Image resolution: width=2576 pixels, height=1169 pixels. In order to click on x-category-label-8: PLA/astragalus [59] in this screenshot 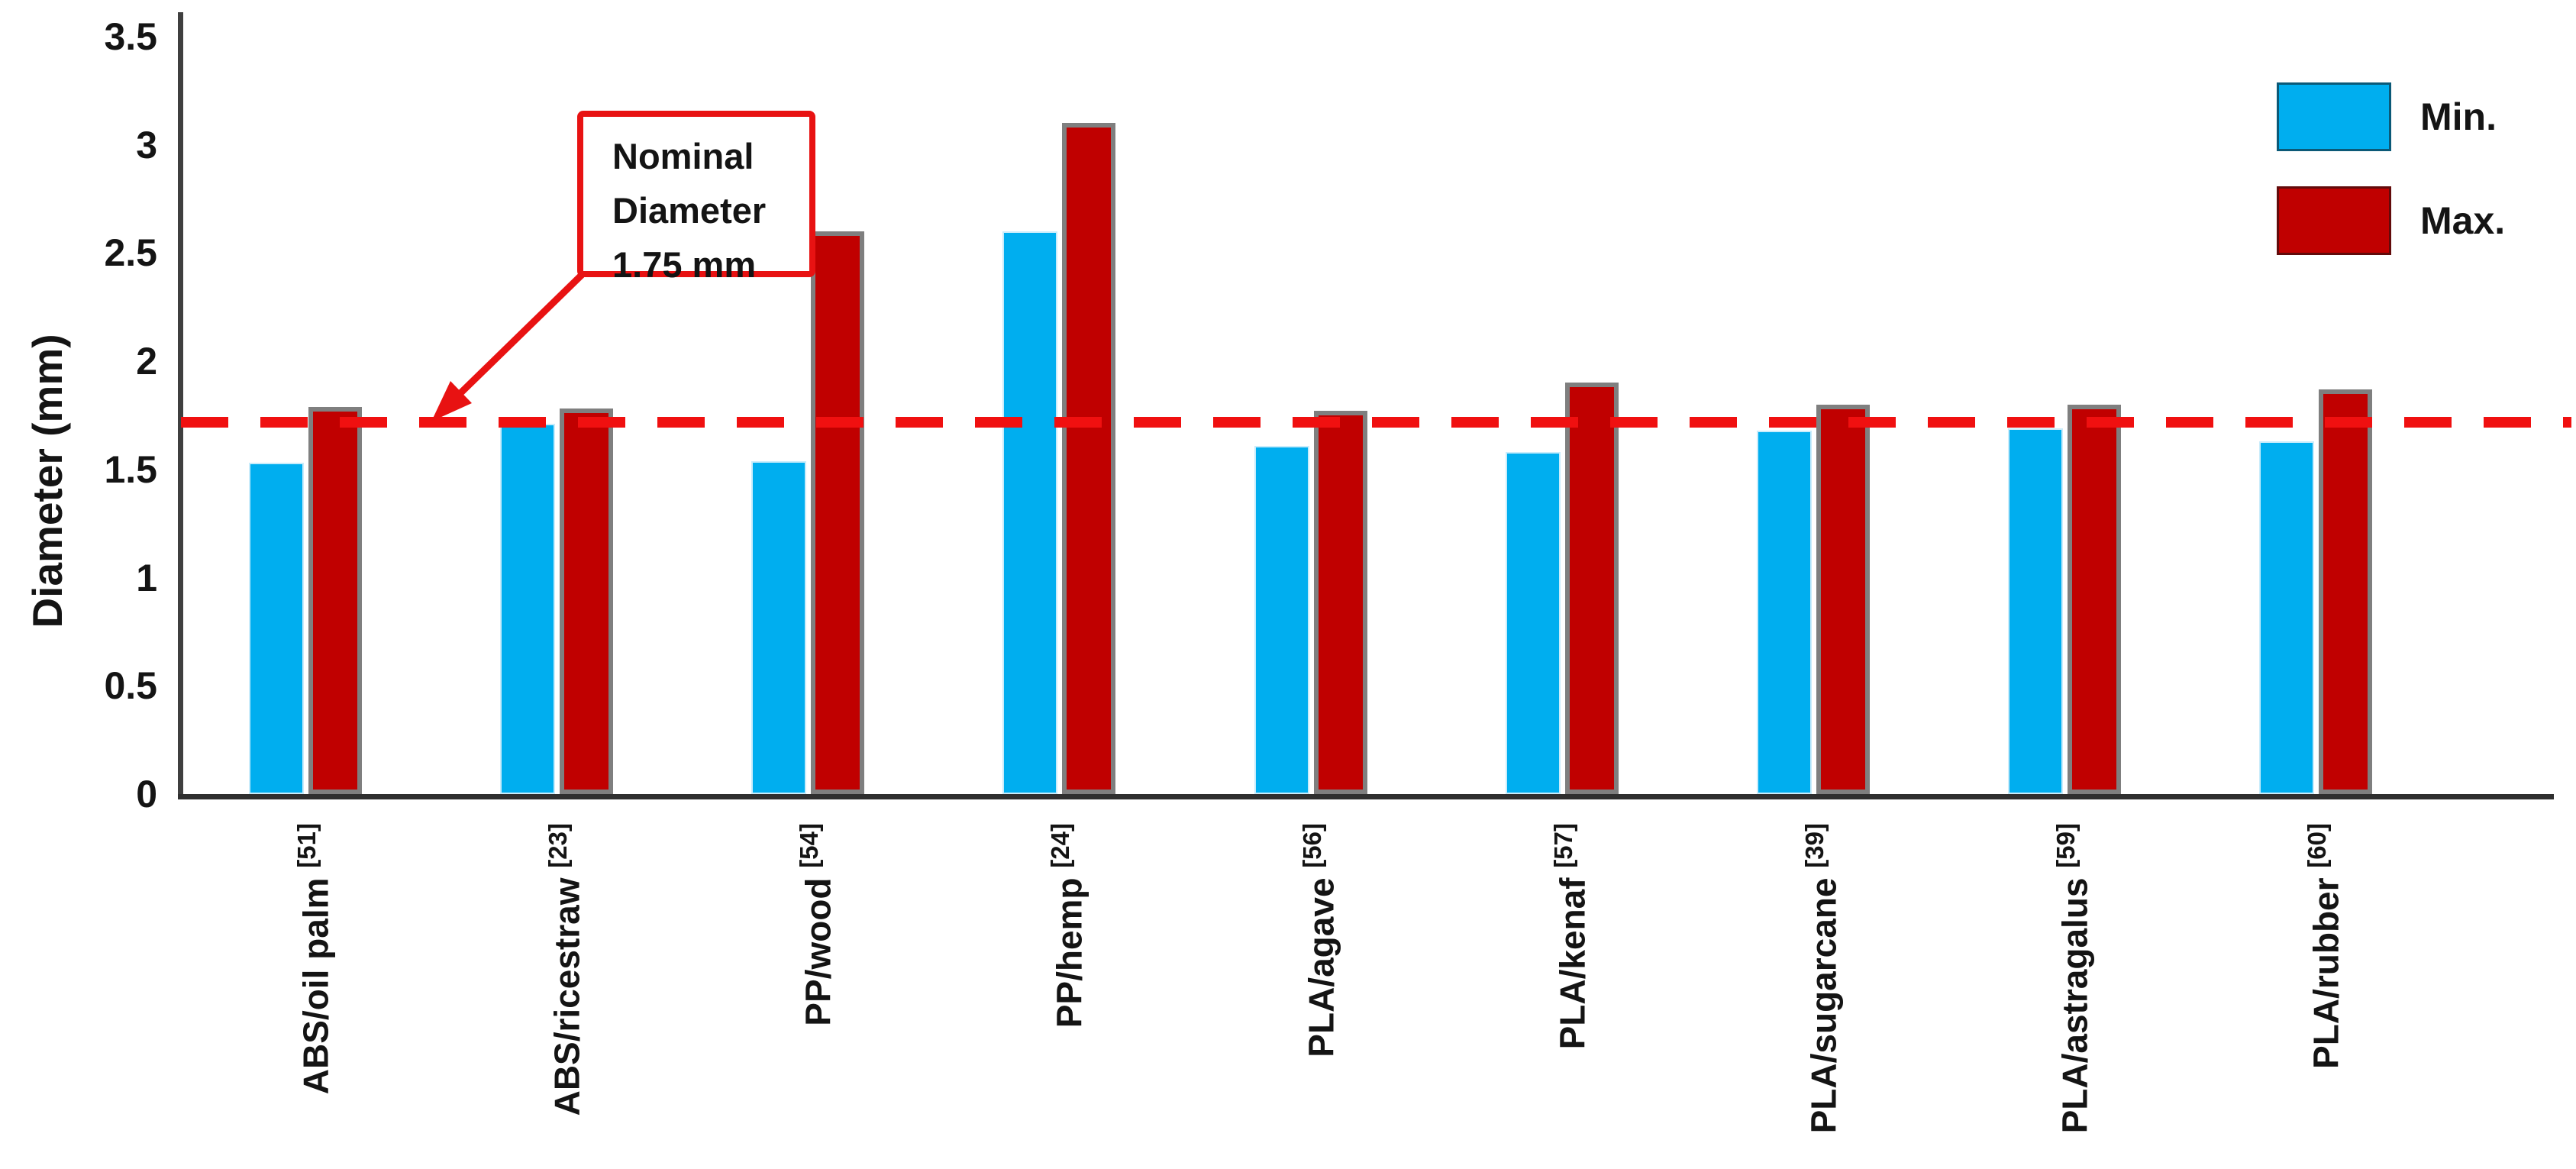, I will do `click(2070, 978)`.